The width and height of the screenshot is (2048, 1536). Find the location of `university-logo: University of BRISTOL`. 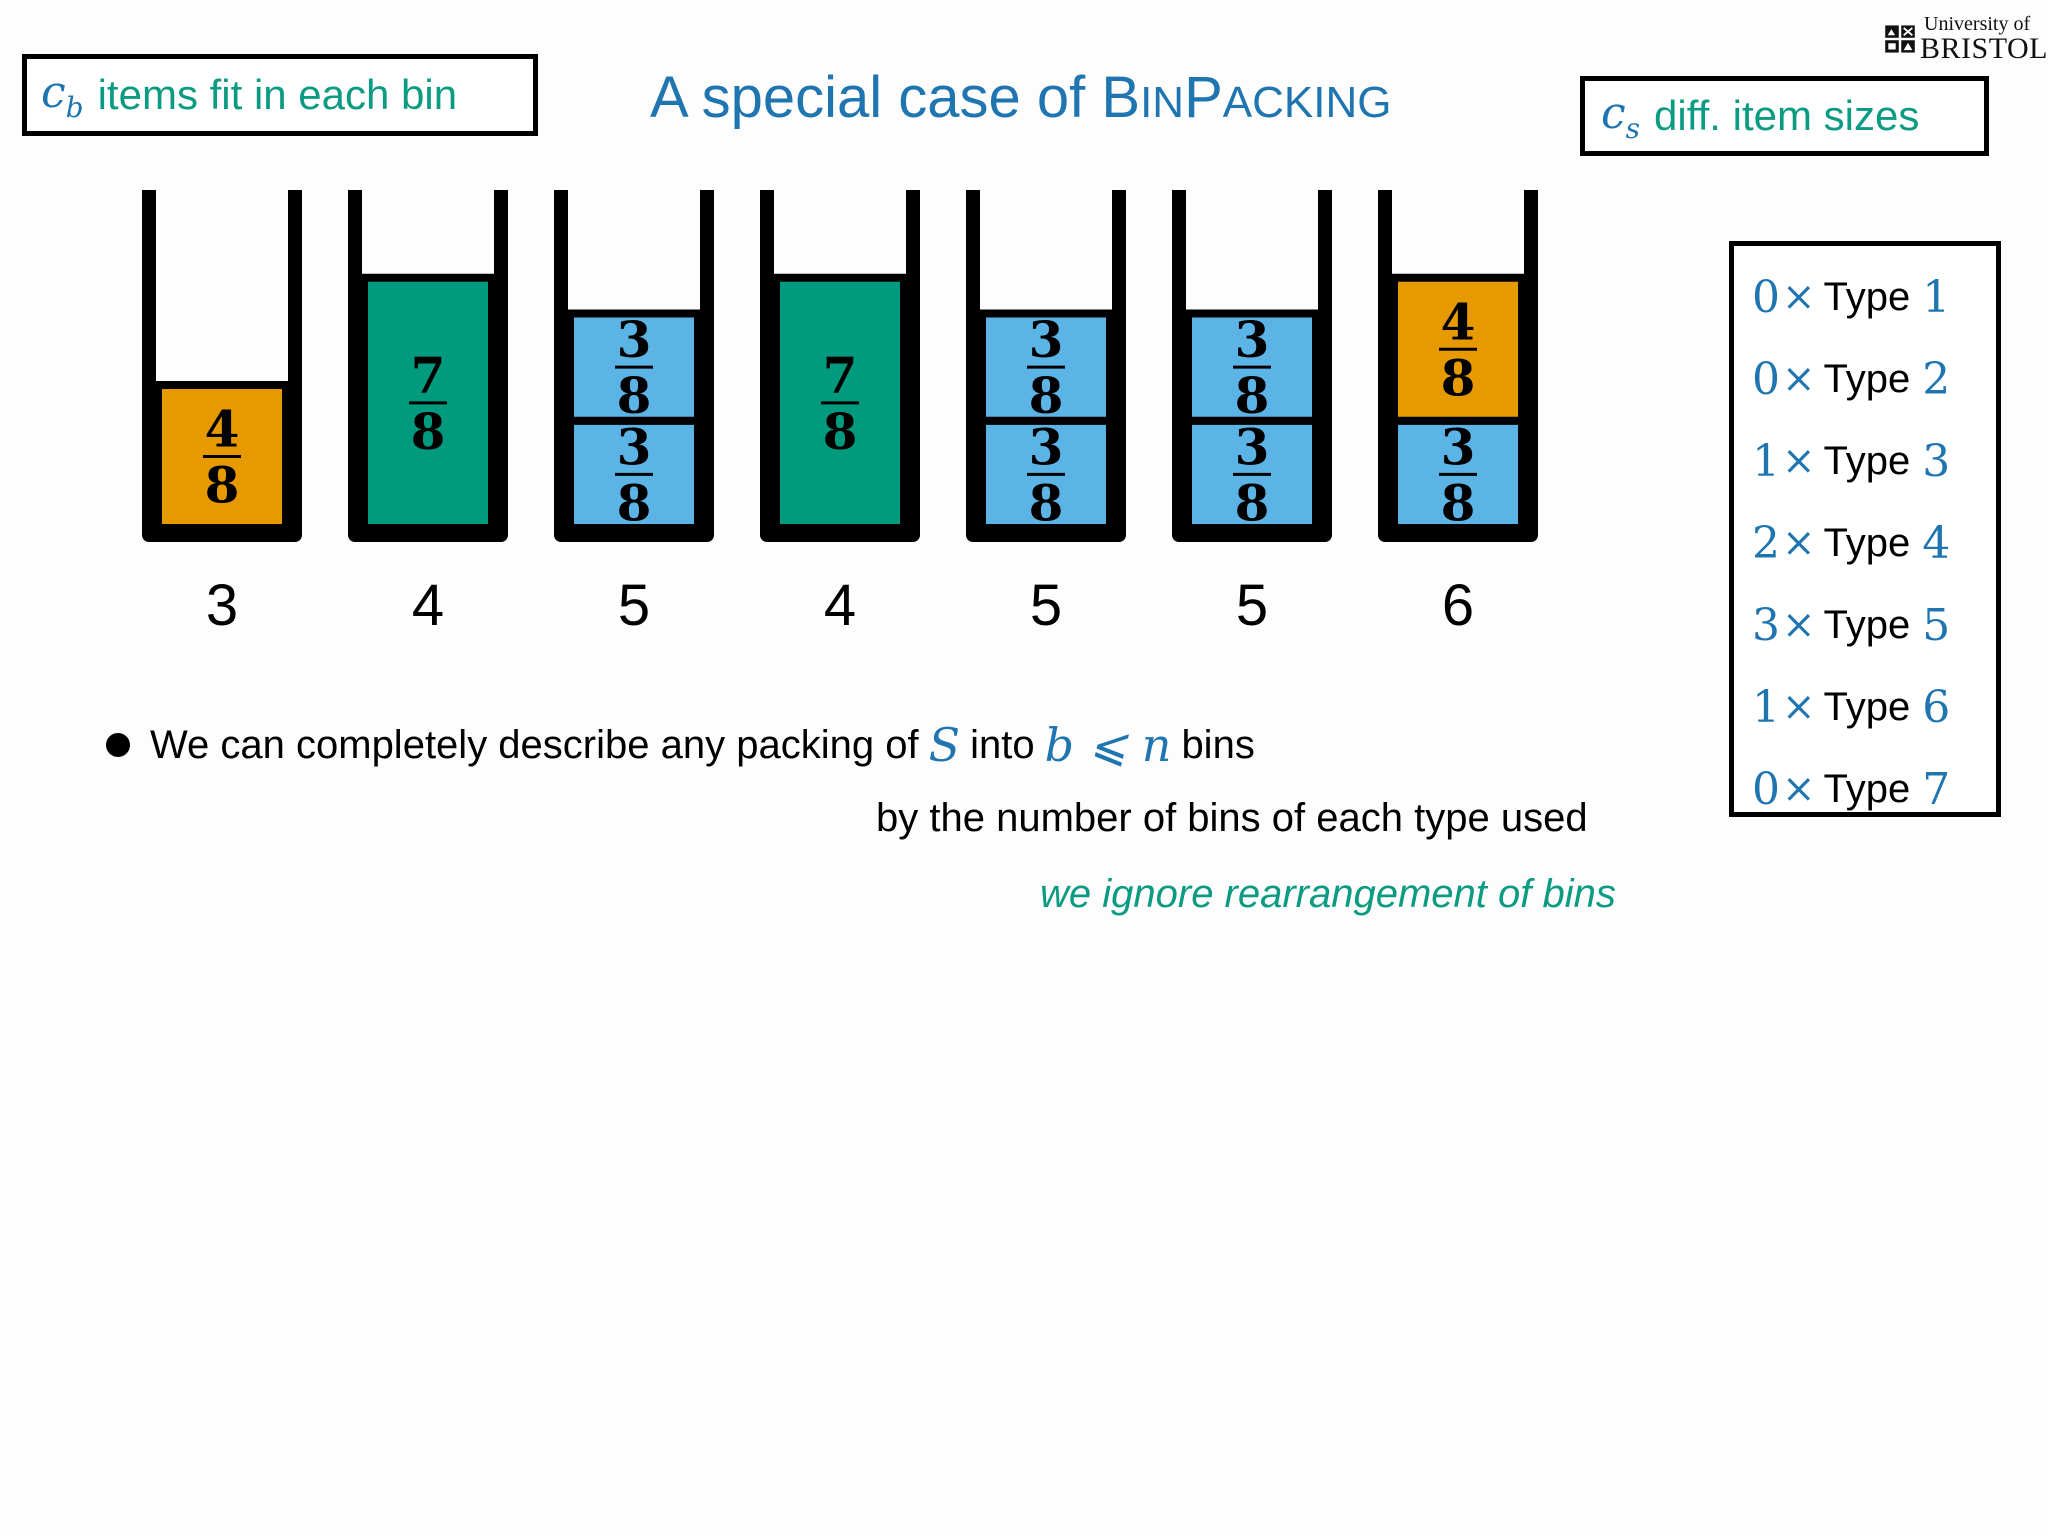

university-logo: University of BRISTOL is located at coordinates (1966, 39).